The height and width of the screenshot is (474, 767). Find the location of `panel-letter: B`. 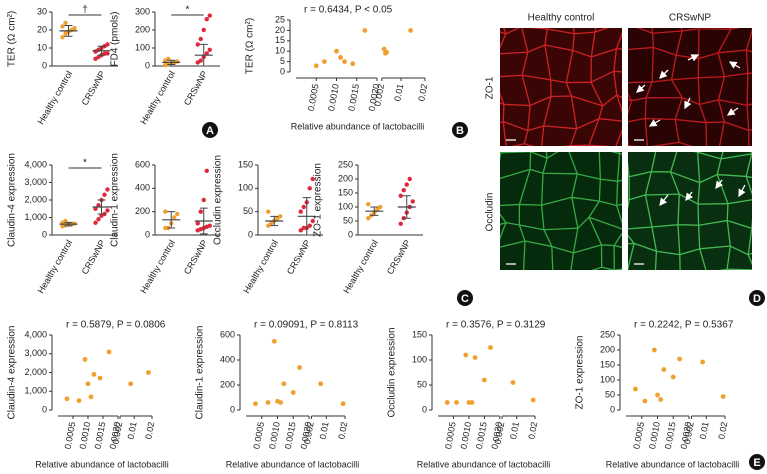

panel-letter: B is located at coordinates (460, 131).